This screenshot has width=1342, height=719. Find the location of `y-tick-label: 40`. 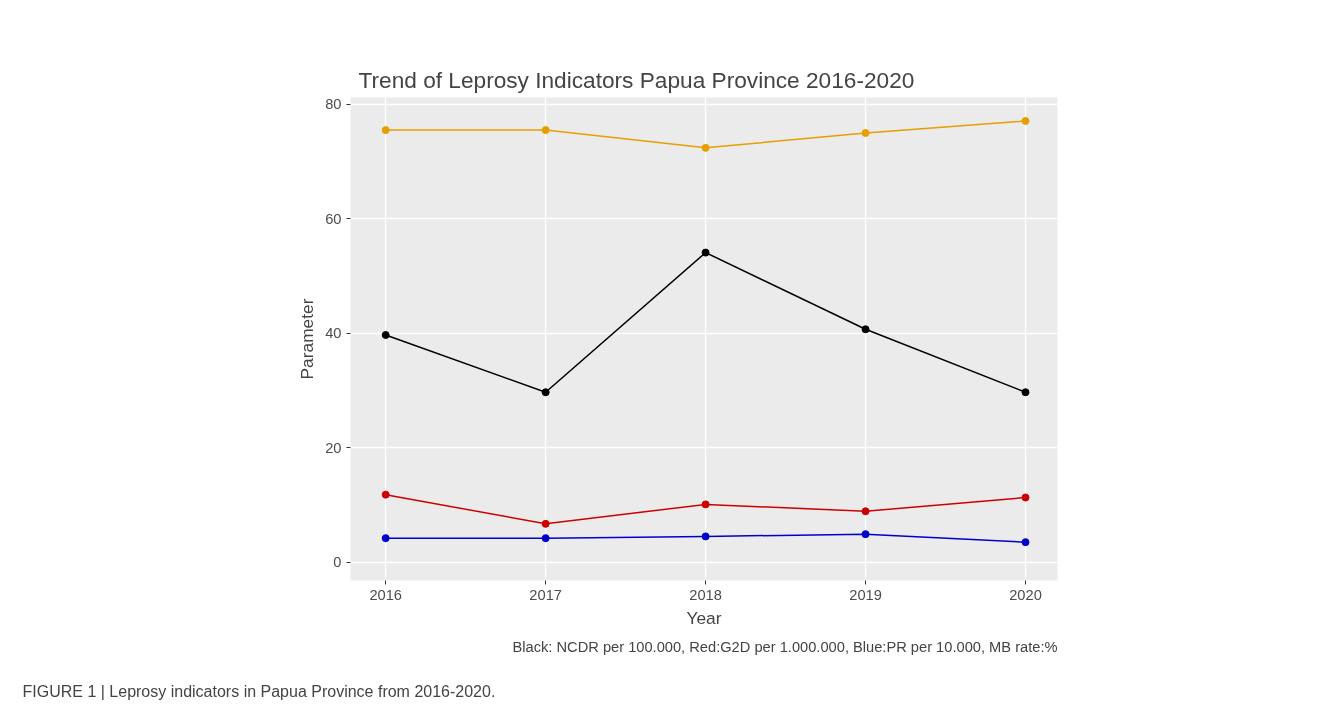

y-tick-label: 40 is located at coordinates (333, 333).